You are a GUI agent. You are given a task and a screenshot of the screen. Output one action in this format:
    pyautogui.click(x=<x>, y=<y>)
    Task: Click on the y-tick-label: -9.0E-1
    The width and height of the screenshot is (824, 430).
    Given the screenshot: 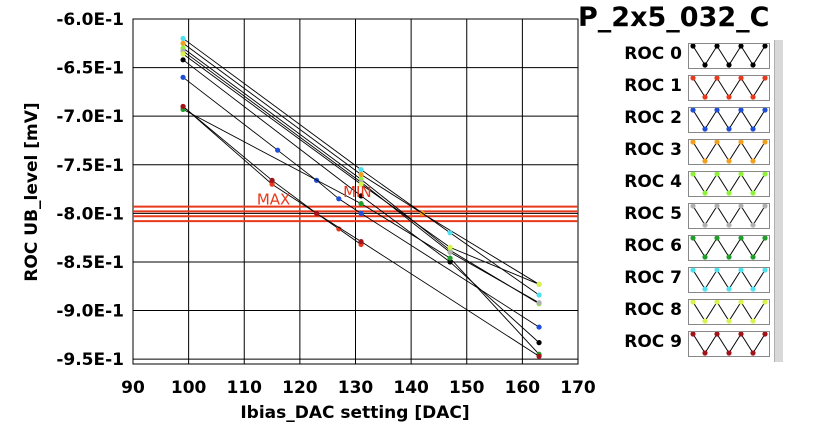 What is the action you would take?
    pyautogui.click(x=90, y=312)
    